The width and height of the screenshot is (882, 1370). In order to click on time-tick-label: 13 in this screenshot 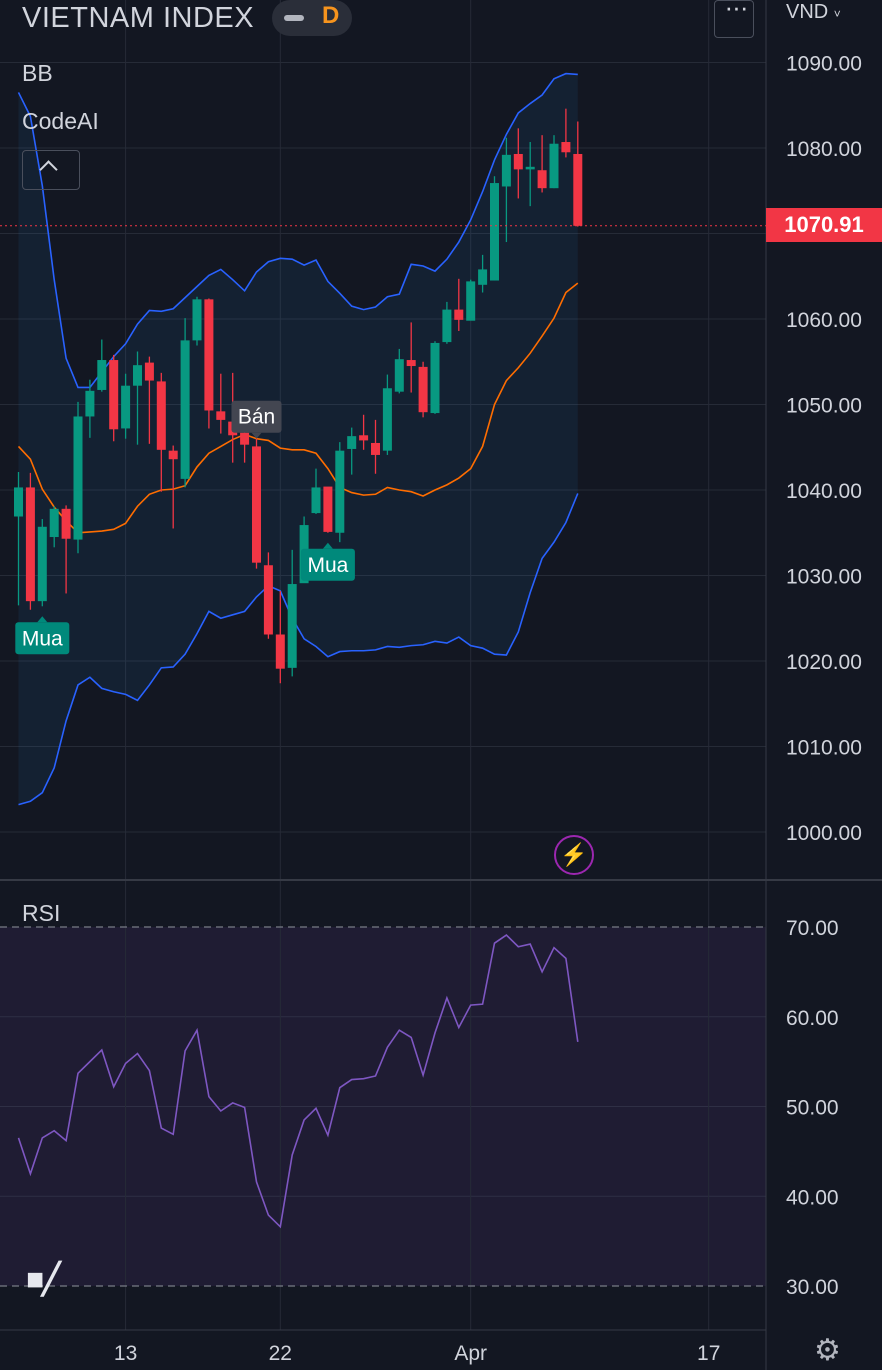, I will do `click(125, 1353)`.